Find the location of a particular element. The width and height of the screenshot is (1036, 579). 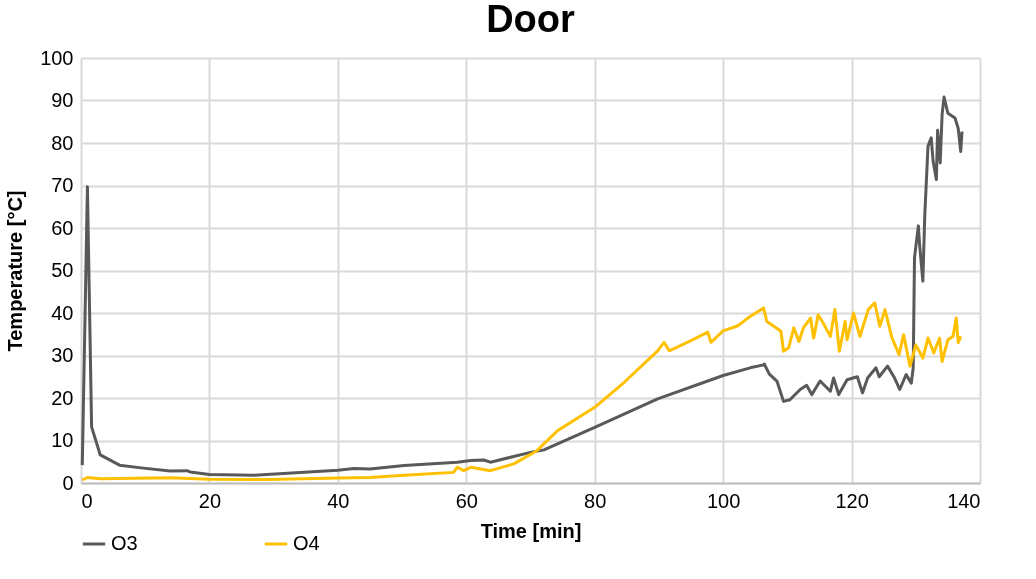

x-tick-label: 100 is located at coordinates (723, 500).